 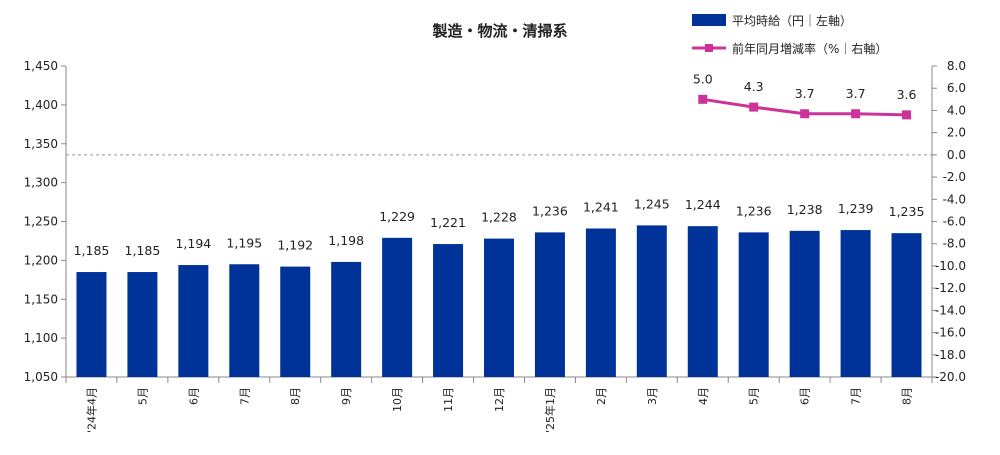 I want to click on bar-value-label: 1,229, so click(x=397, y=216).